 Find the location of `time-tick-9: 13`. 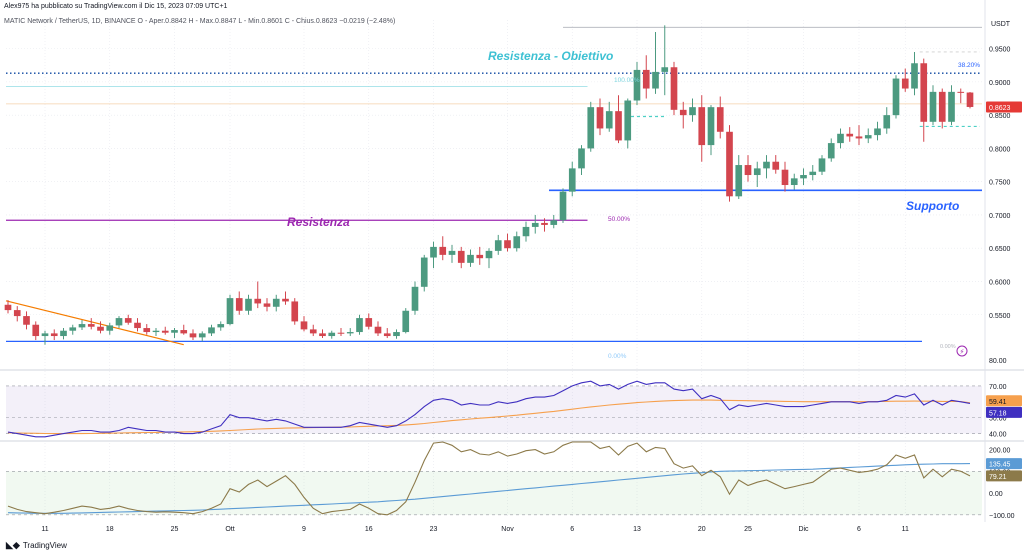

time-tick-9: 13 is located at coordinates (637, 529).